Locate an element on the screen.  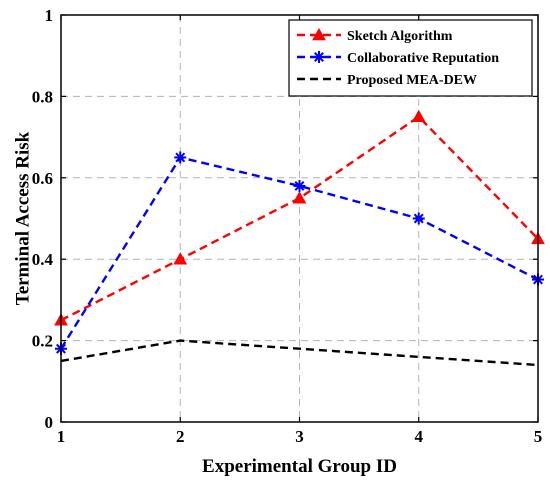
legend-item: Collaborative Reputation is located at coordinates (398, 58).